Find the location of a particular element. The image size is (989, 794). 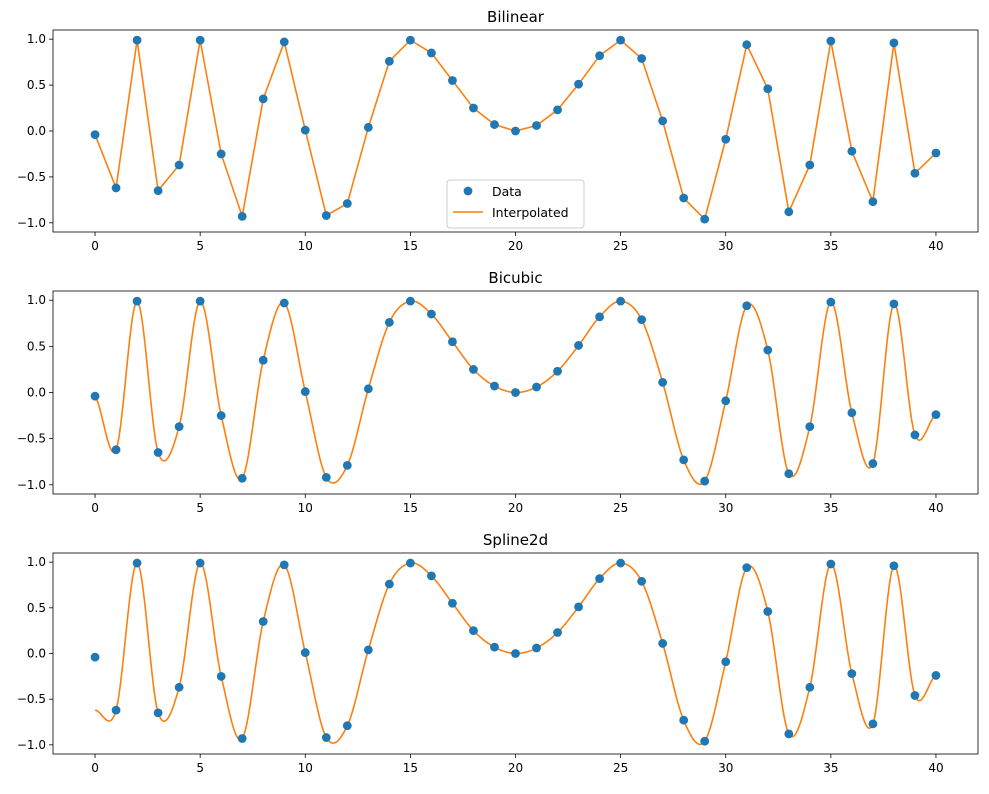

subplot-title: Bilinear is located at coordinates (516, 17).